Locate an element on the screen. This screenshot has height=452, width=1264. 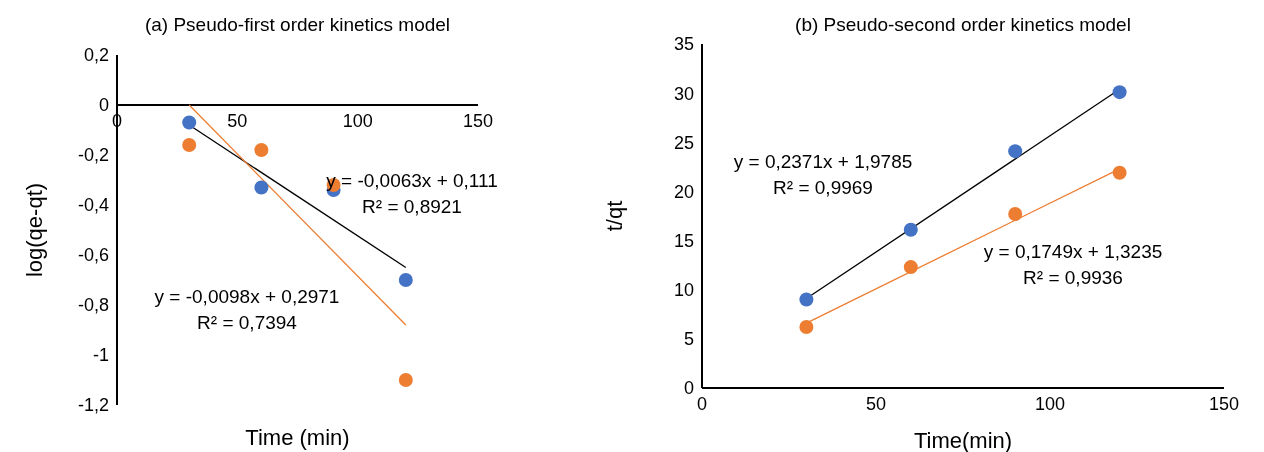
y-tick-label: -0,6 is located at coordinates (93, 255).